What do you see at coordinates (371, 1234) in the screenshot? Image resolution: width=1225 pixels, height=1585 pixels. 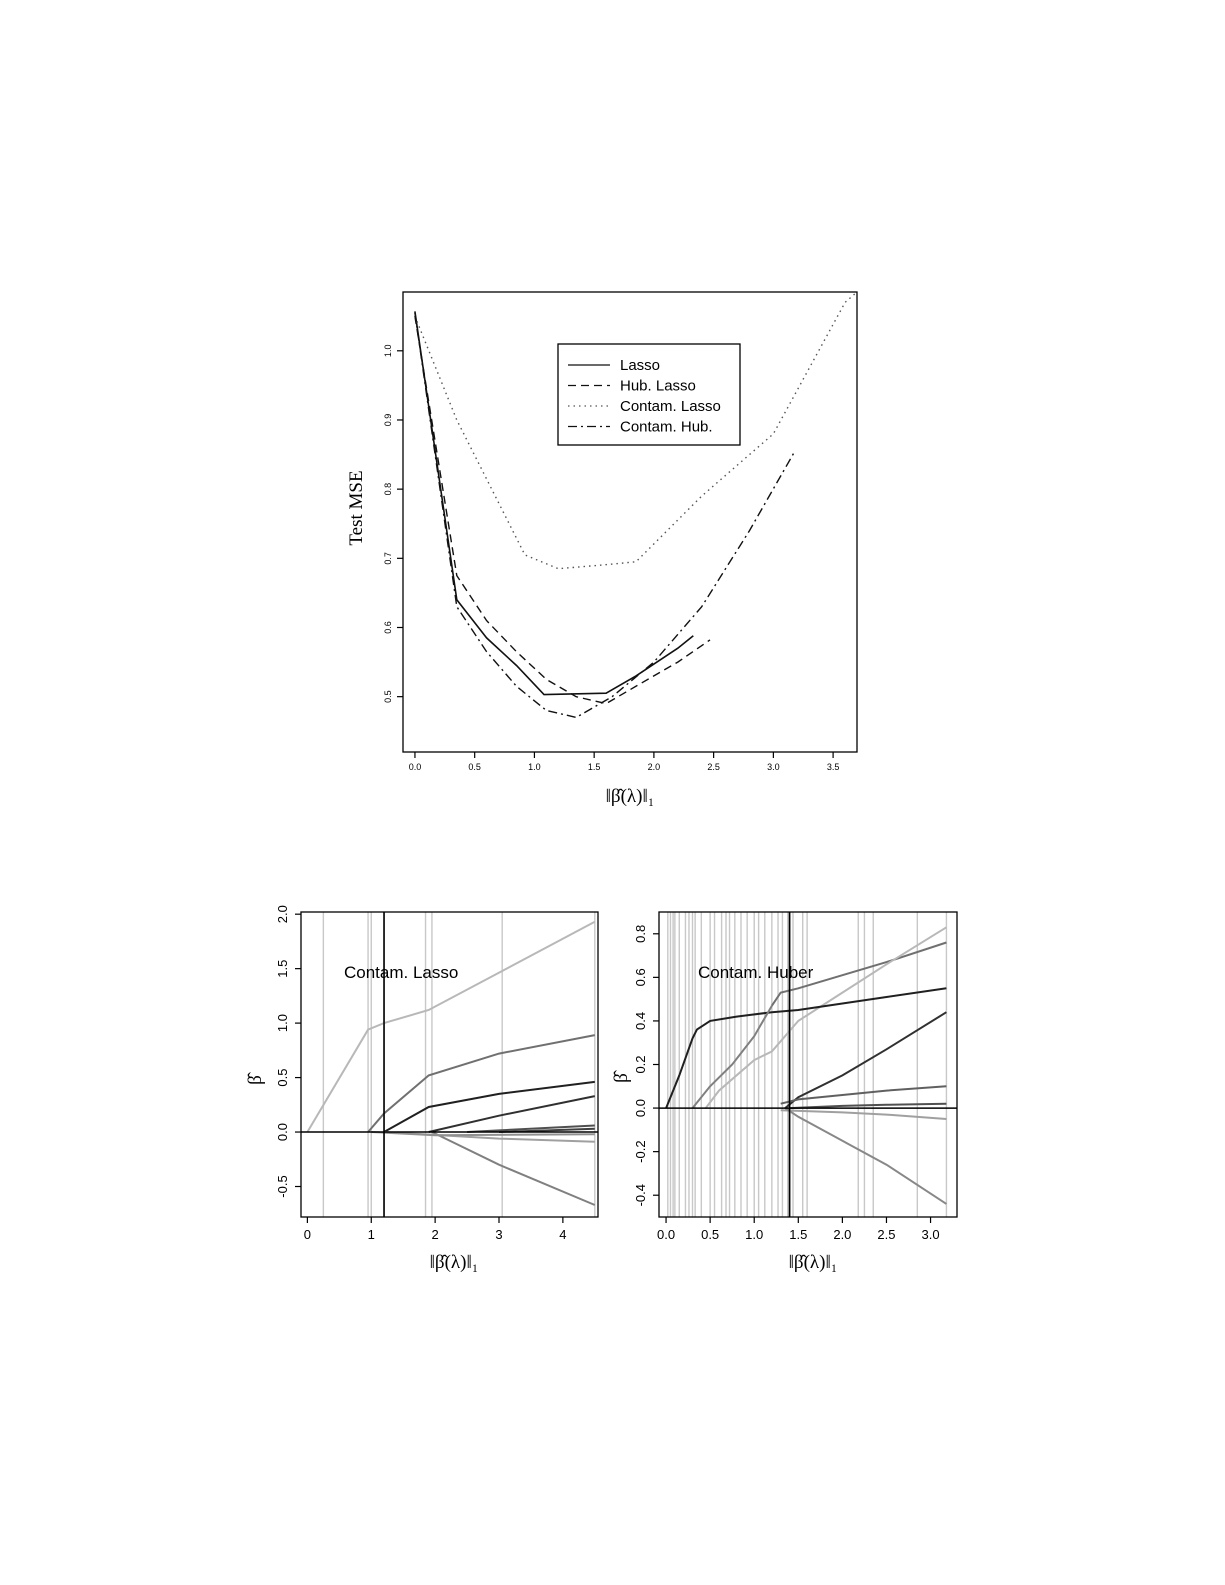 I see `x-tick-label: 1` at bounding box center [371, 1234].